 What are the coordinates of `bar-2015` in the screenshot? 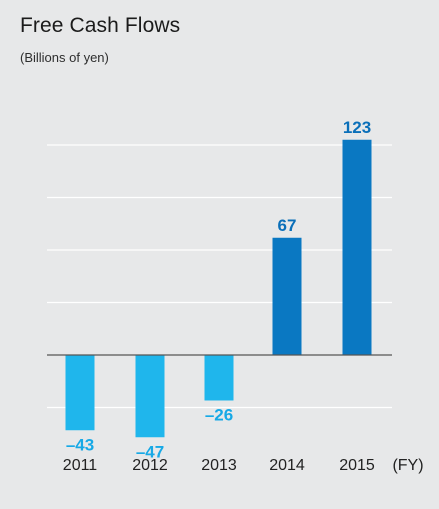 It's located at (357, 247).